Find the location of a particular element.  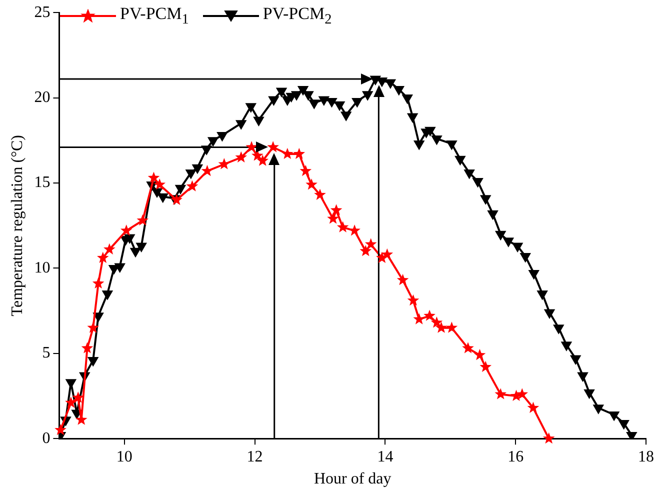

y-tick-label: 15 is located at coordinates (42, 183).